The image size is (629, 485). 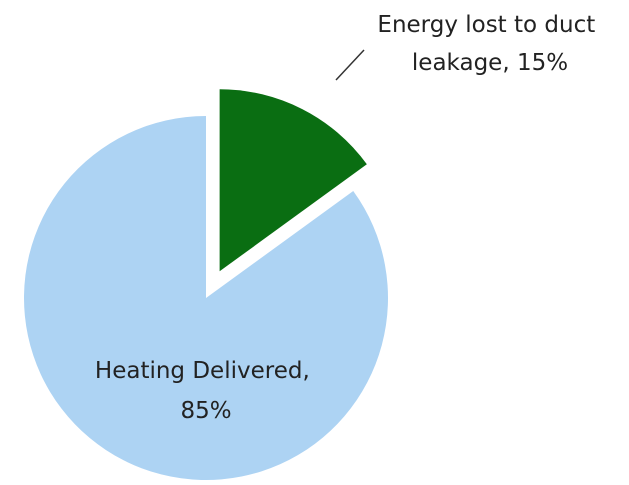 I want to click on slice-label-duct-leakage: Energy lost to duct leakage, 15%, so click(x=489, y=44).